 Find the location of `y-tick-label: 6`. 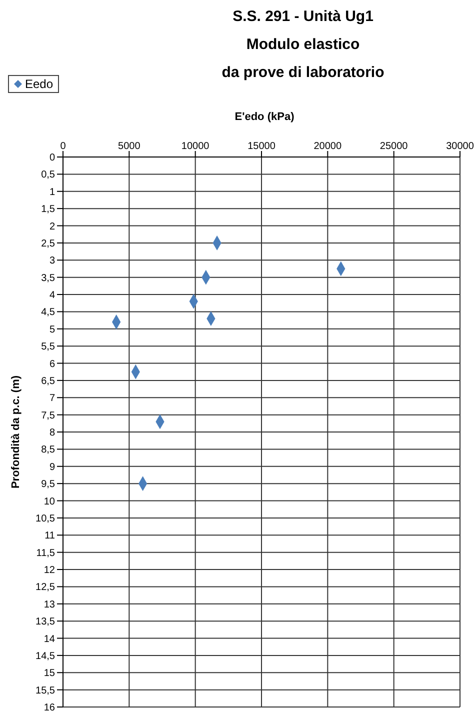

y-tick-label: 6 is located at coordinates (52, 364).